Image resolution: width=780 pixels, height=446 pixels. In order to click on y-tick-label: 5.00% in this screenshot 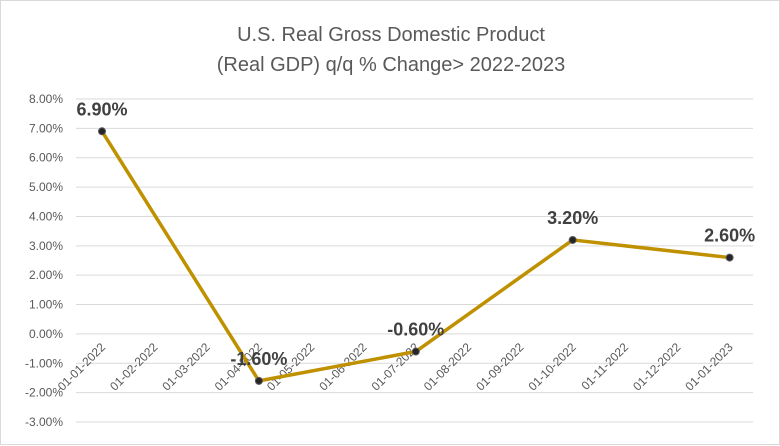, I will do `click(46, 187)`.